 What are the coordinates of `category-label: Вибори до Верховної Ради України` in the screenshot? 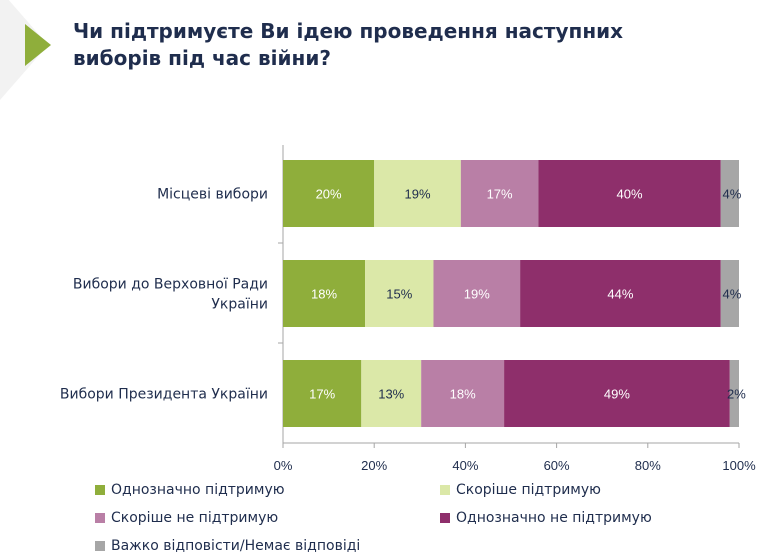 It's located at (170, 295).